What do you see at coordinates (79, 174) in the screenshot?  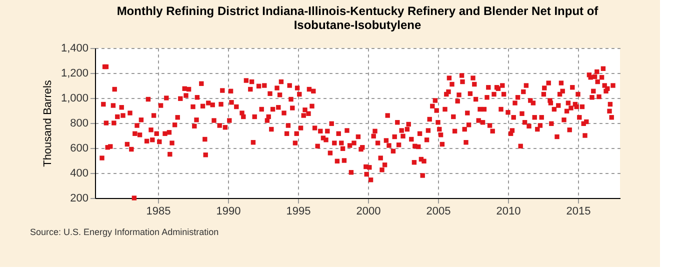 I see `y-tick-label: 400` at bounding box center [79, 174].